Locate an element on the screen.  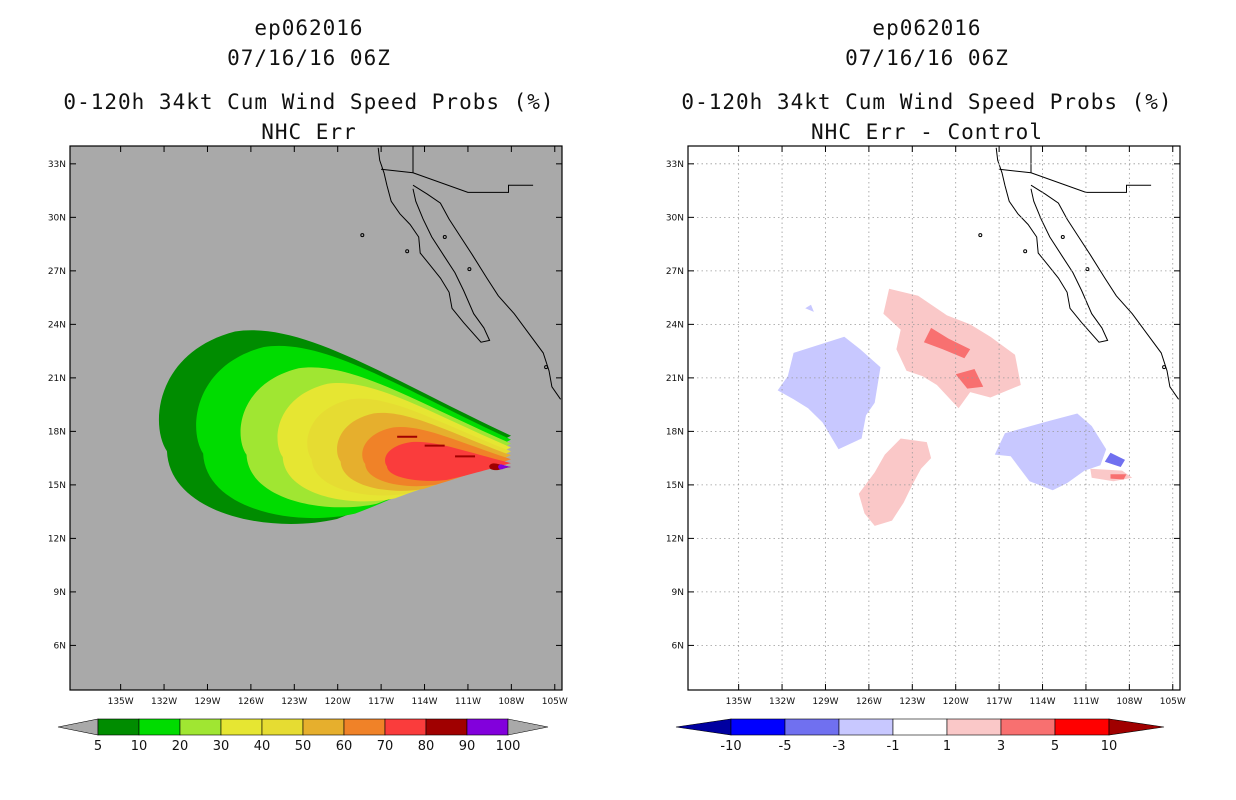
colorbar-label: -3 is located at coordinates (839, 746).